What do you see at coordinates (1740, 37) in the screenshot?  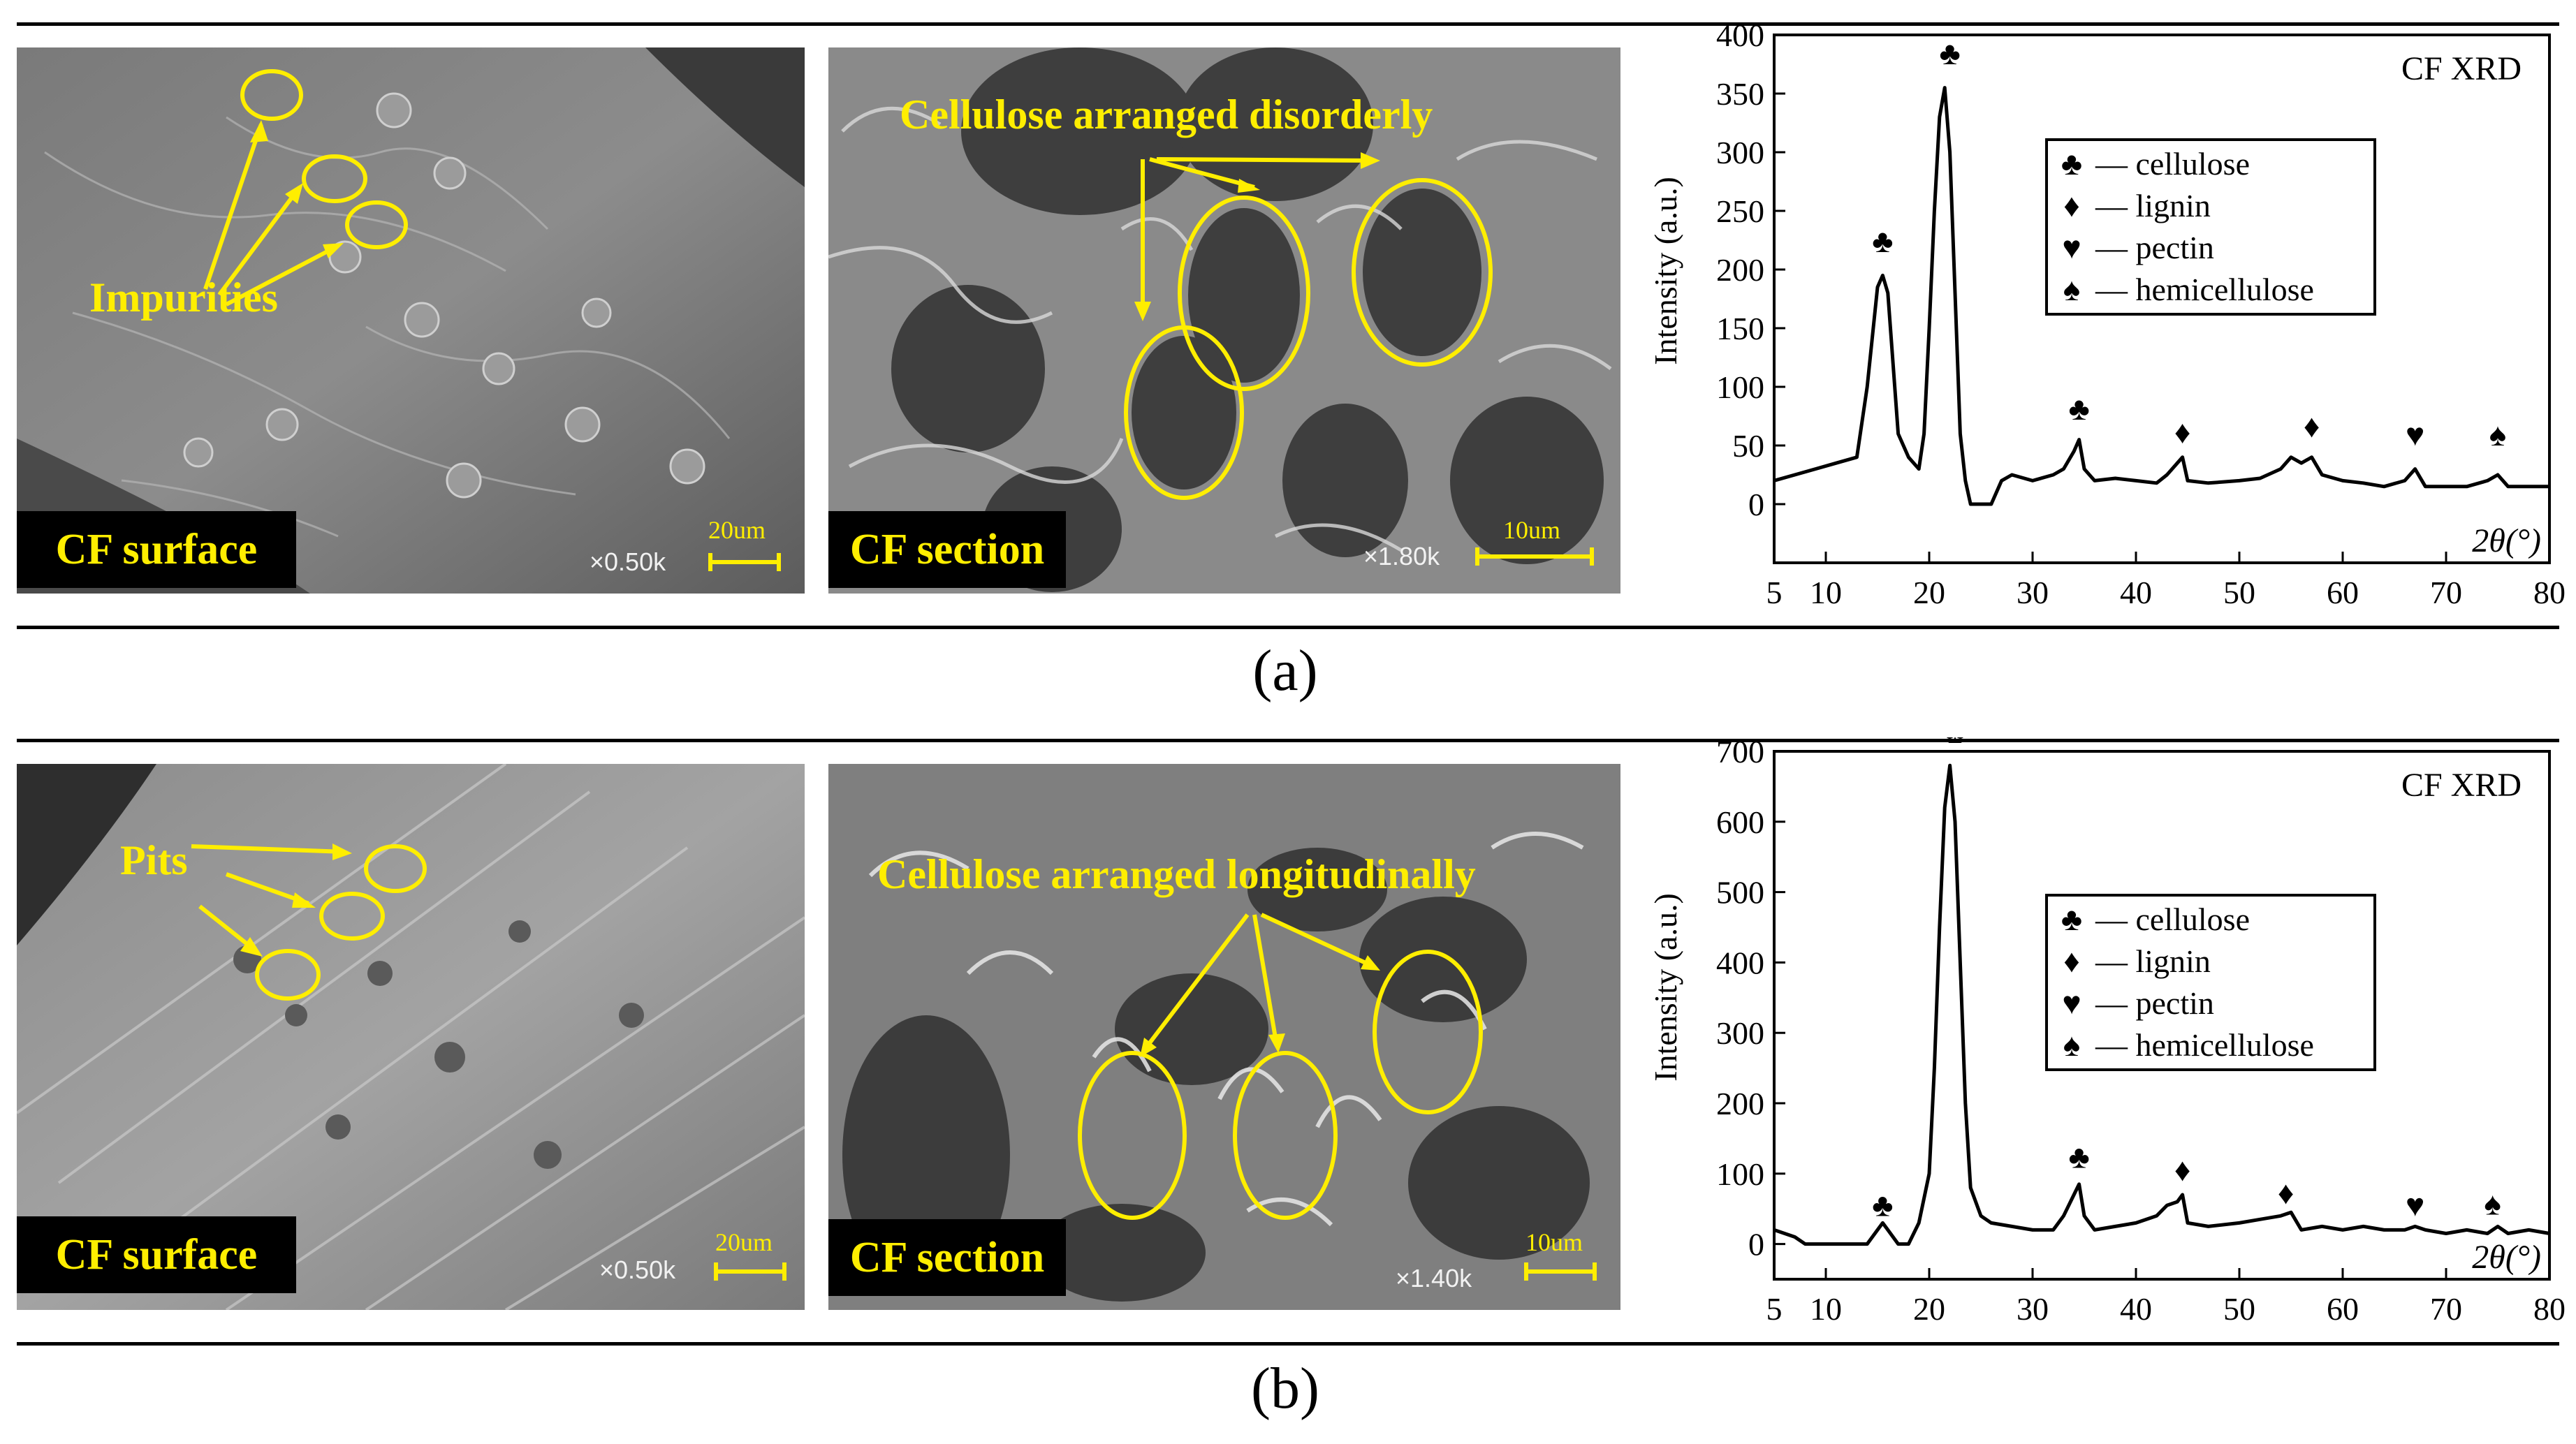 I see `y-tick-label: 400` at bounding box center [1740, 37].